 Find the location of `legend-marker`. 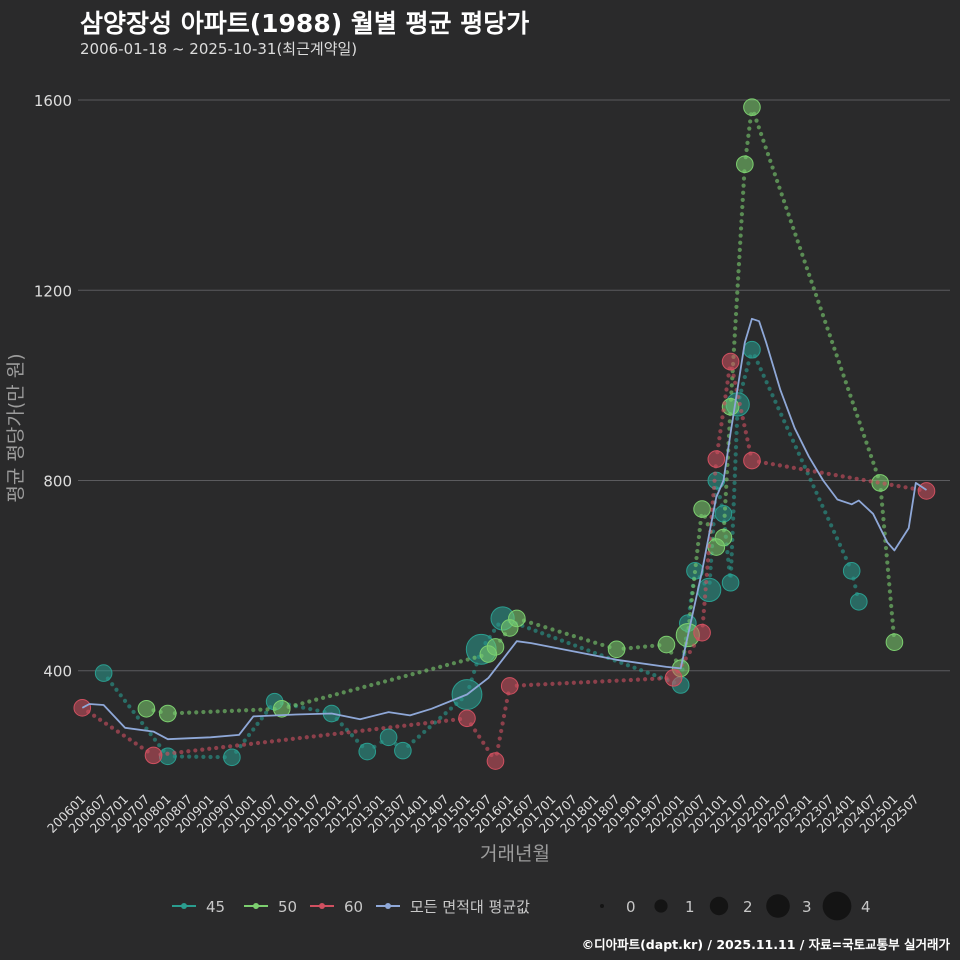

legend-marker is located at coordinates (184, 906).